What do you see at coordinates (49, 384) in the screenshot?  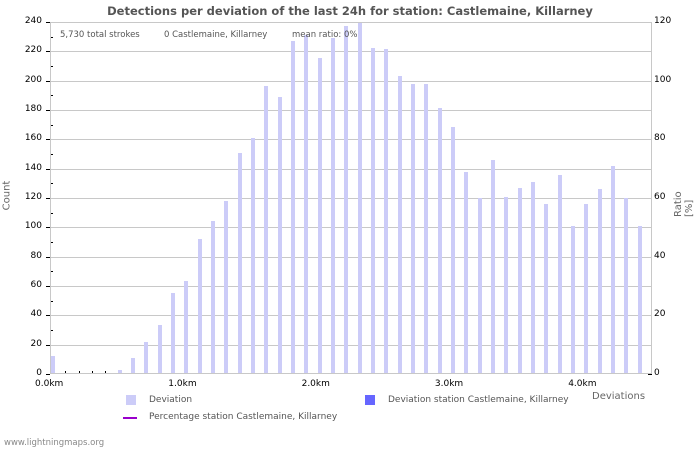 I see `x-tick-label: 0.0km` at bounding box center [49, 384].